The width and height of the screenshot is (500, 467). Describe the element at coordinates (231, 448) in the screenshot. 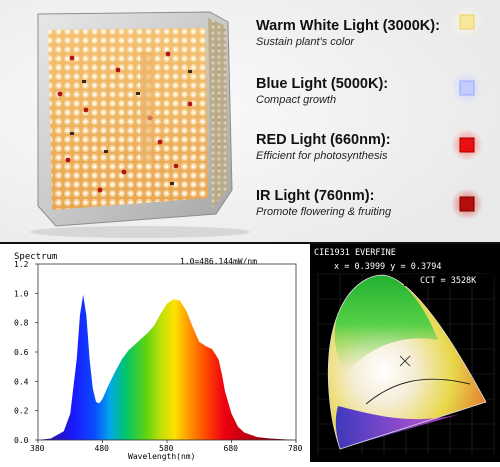

I see `x-tick-label: 680` at that location.